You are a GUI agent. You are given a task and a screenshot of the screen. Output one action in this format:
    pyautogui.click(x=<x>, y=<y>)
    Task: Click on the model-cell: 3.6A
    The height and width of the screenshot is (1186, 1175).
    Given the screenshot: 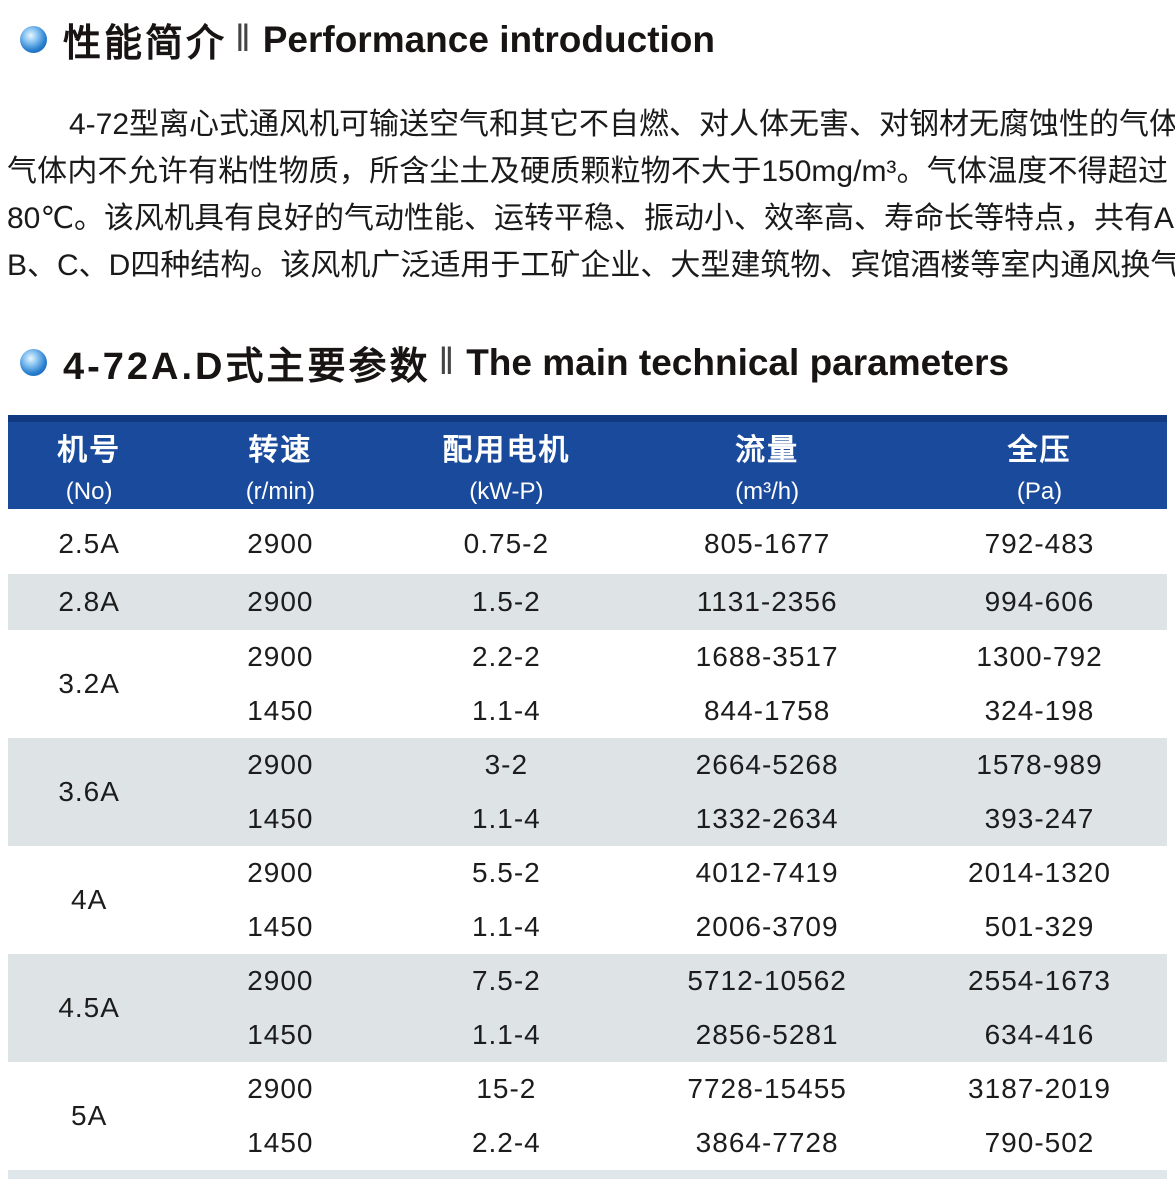 What is the action you would take?
    pyautogui.click(x=89, y=791)
    